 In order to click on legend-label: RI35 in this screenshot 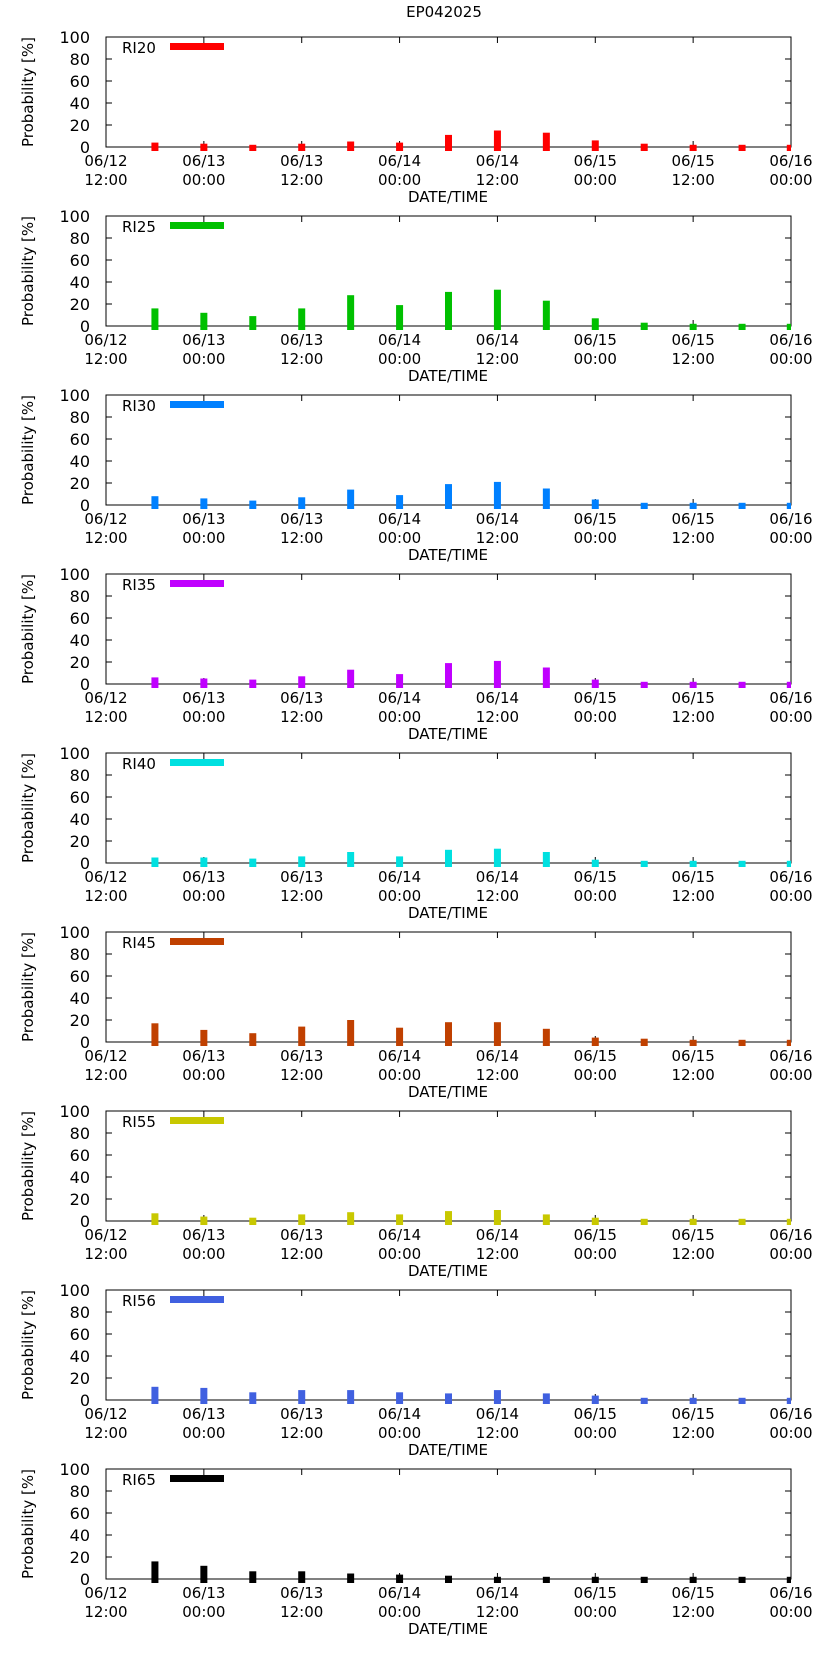, I will do `click(139, 585)`.